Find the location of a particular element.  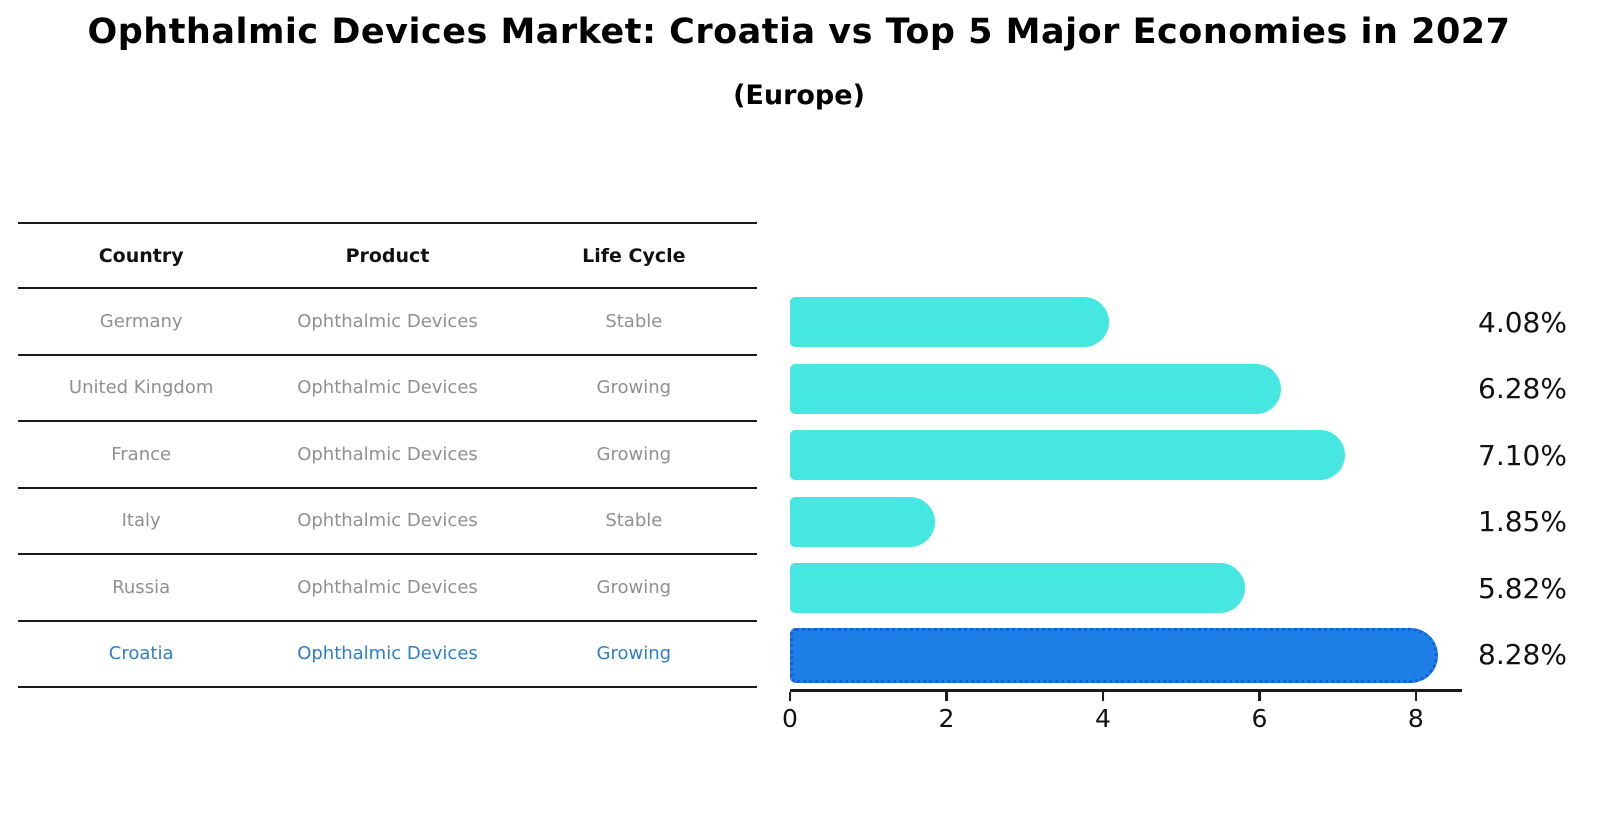

bar-value-label: 6.28% is located at coordinates (1522, 389).